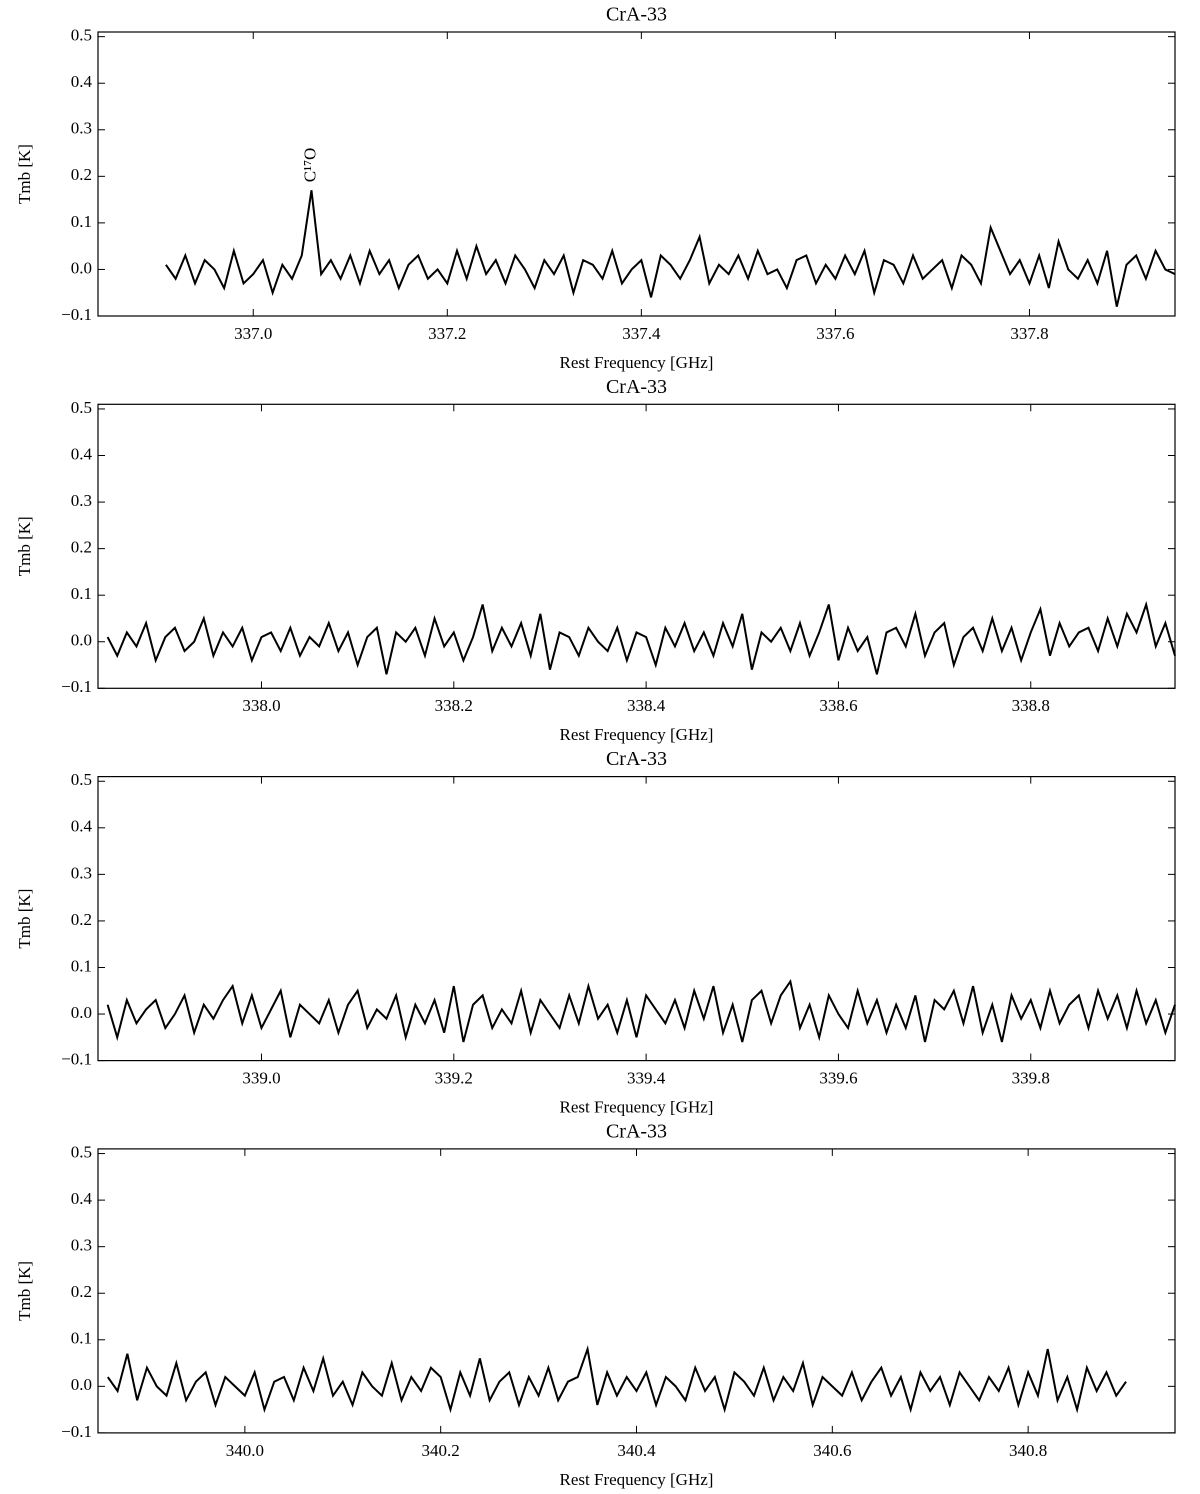  I want to click on x-tick-label: 338.2, so click(454, 705).